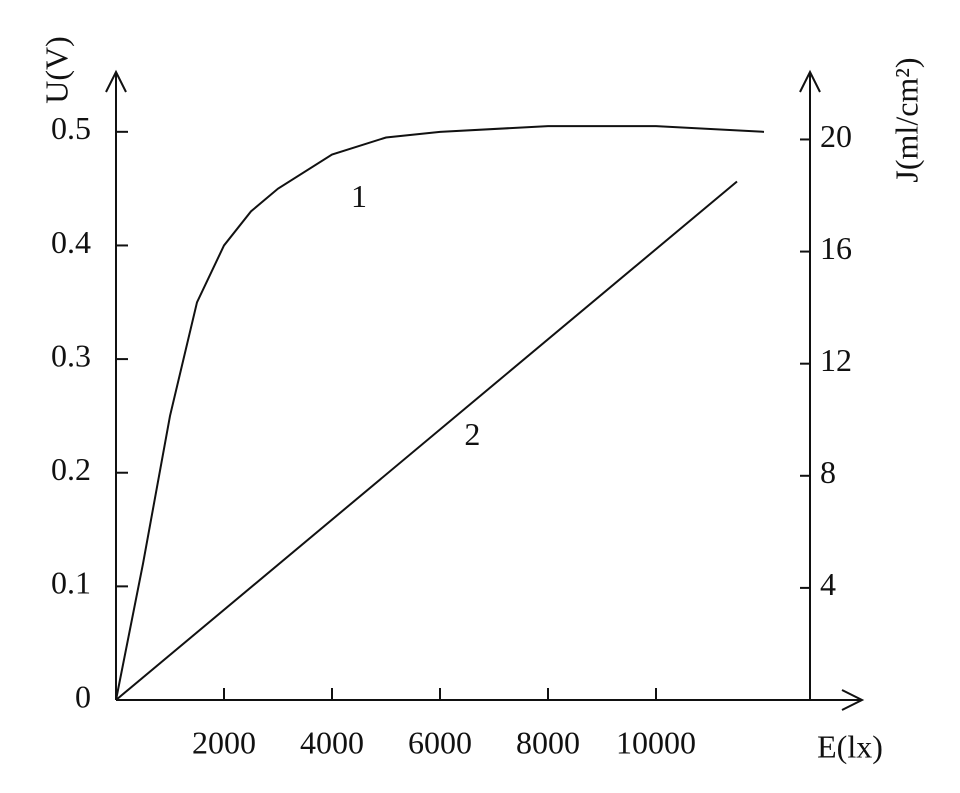 This screenshot has width=960, height=793. What do you see at coordinates (71, 469) in the screenshot?
I see `y-tick-label: 0.2` at bounding box center [71, 469].